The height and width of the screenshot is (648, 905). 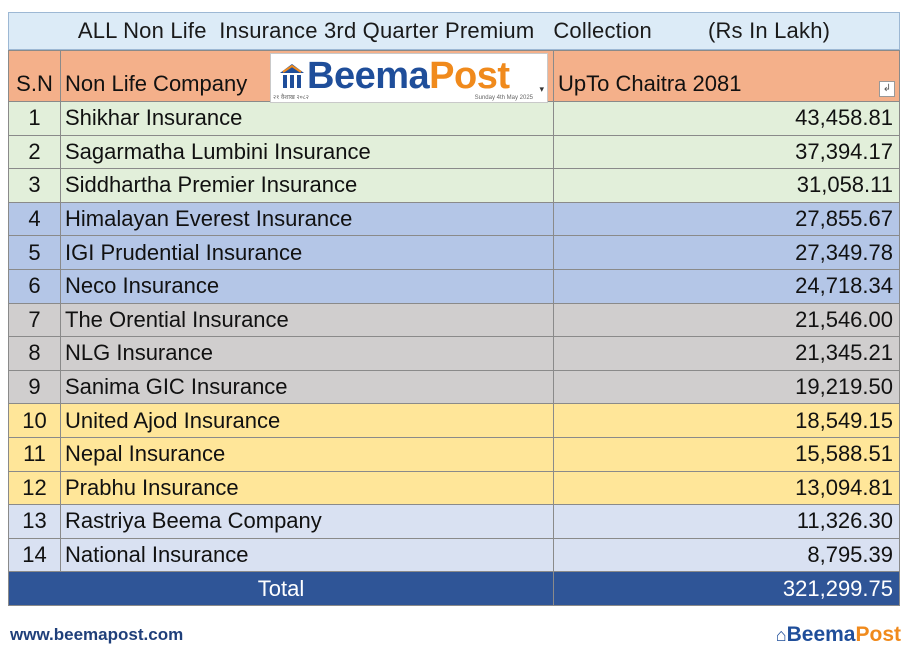 I want to click on table-row: 9 Sanima GIC Insurance 19,219.50, so click(x=454, y=387).